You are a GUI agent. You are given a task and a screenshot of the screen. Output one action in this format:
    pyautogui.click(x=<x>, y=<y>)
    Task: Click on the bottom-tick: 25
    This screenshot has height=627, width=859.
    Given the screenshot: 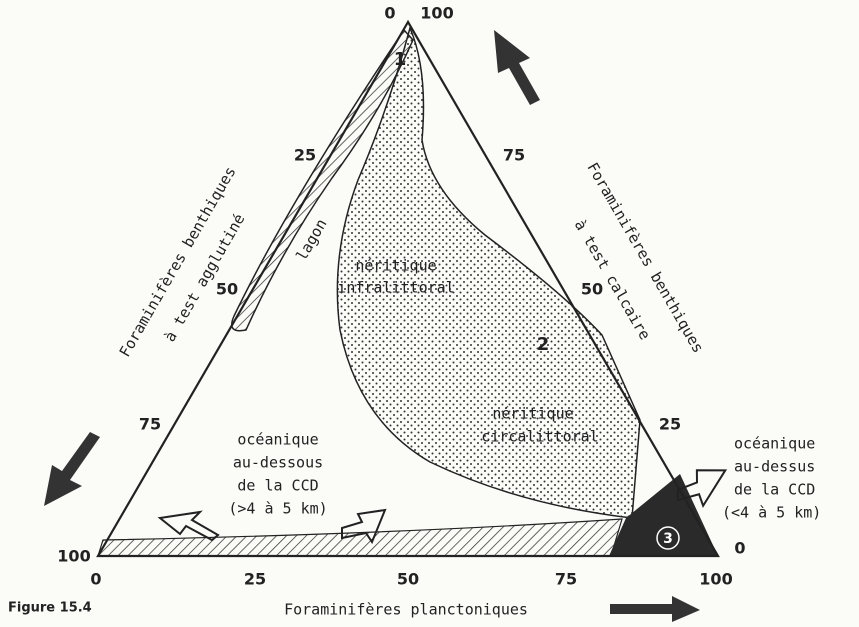 What is the action you would take?
    pyautogui.click(x=255, y=579)
    